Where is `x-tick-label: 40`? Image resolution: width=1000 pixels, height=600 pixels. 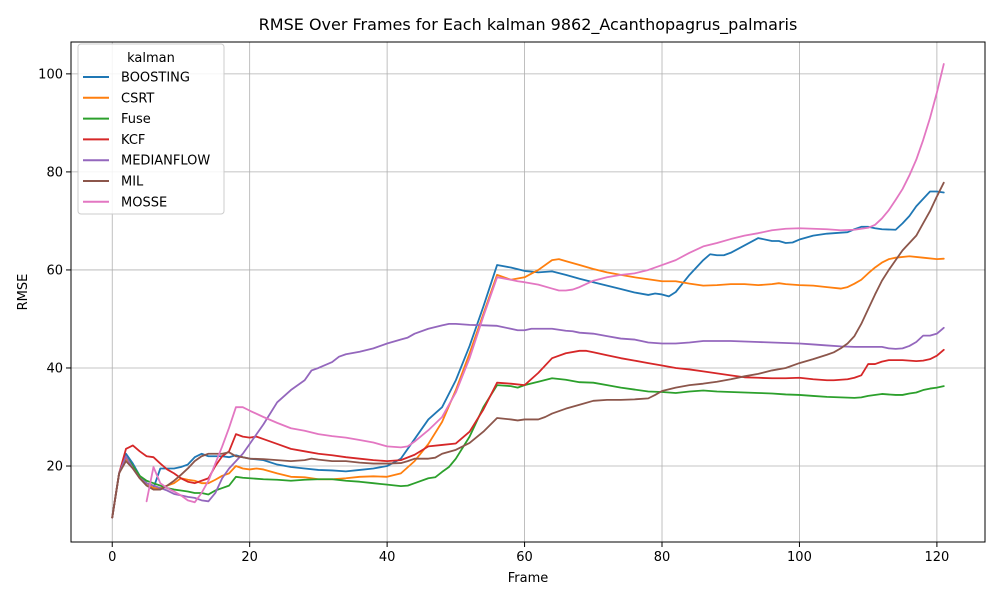 x-tick-label: 40 is located at coordinates (387, 557).